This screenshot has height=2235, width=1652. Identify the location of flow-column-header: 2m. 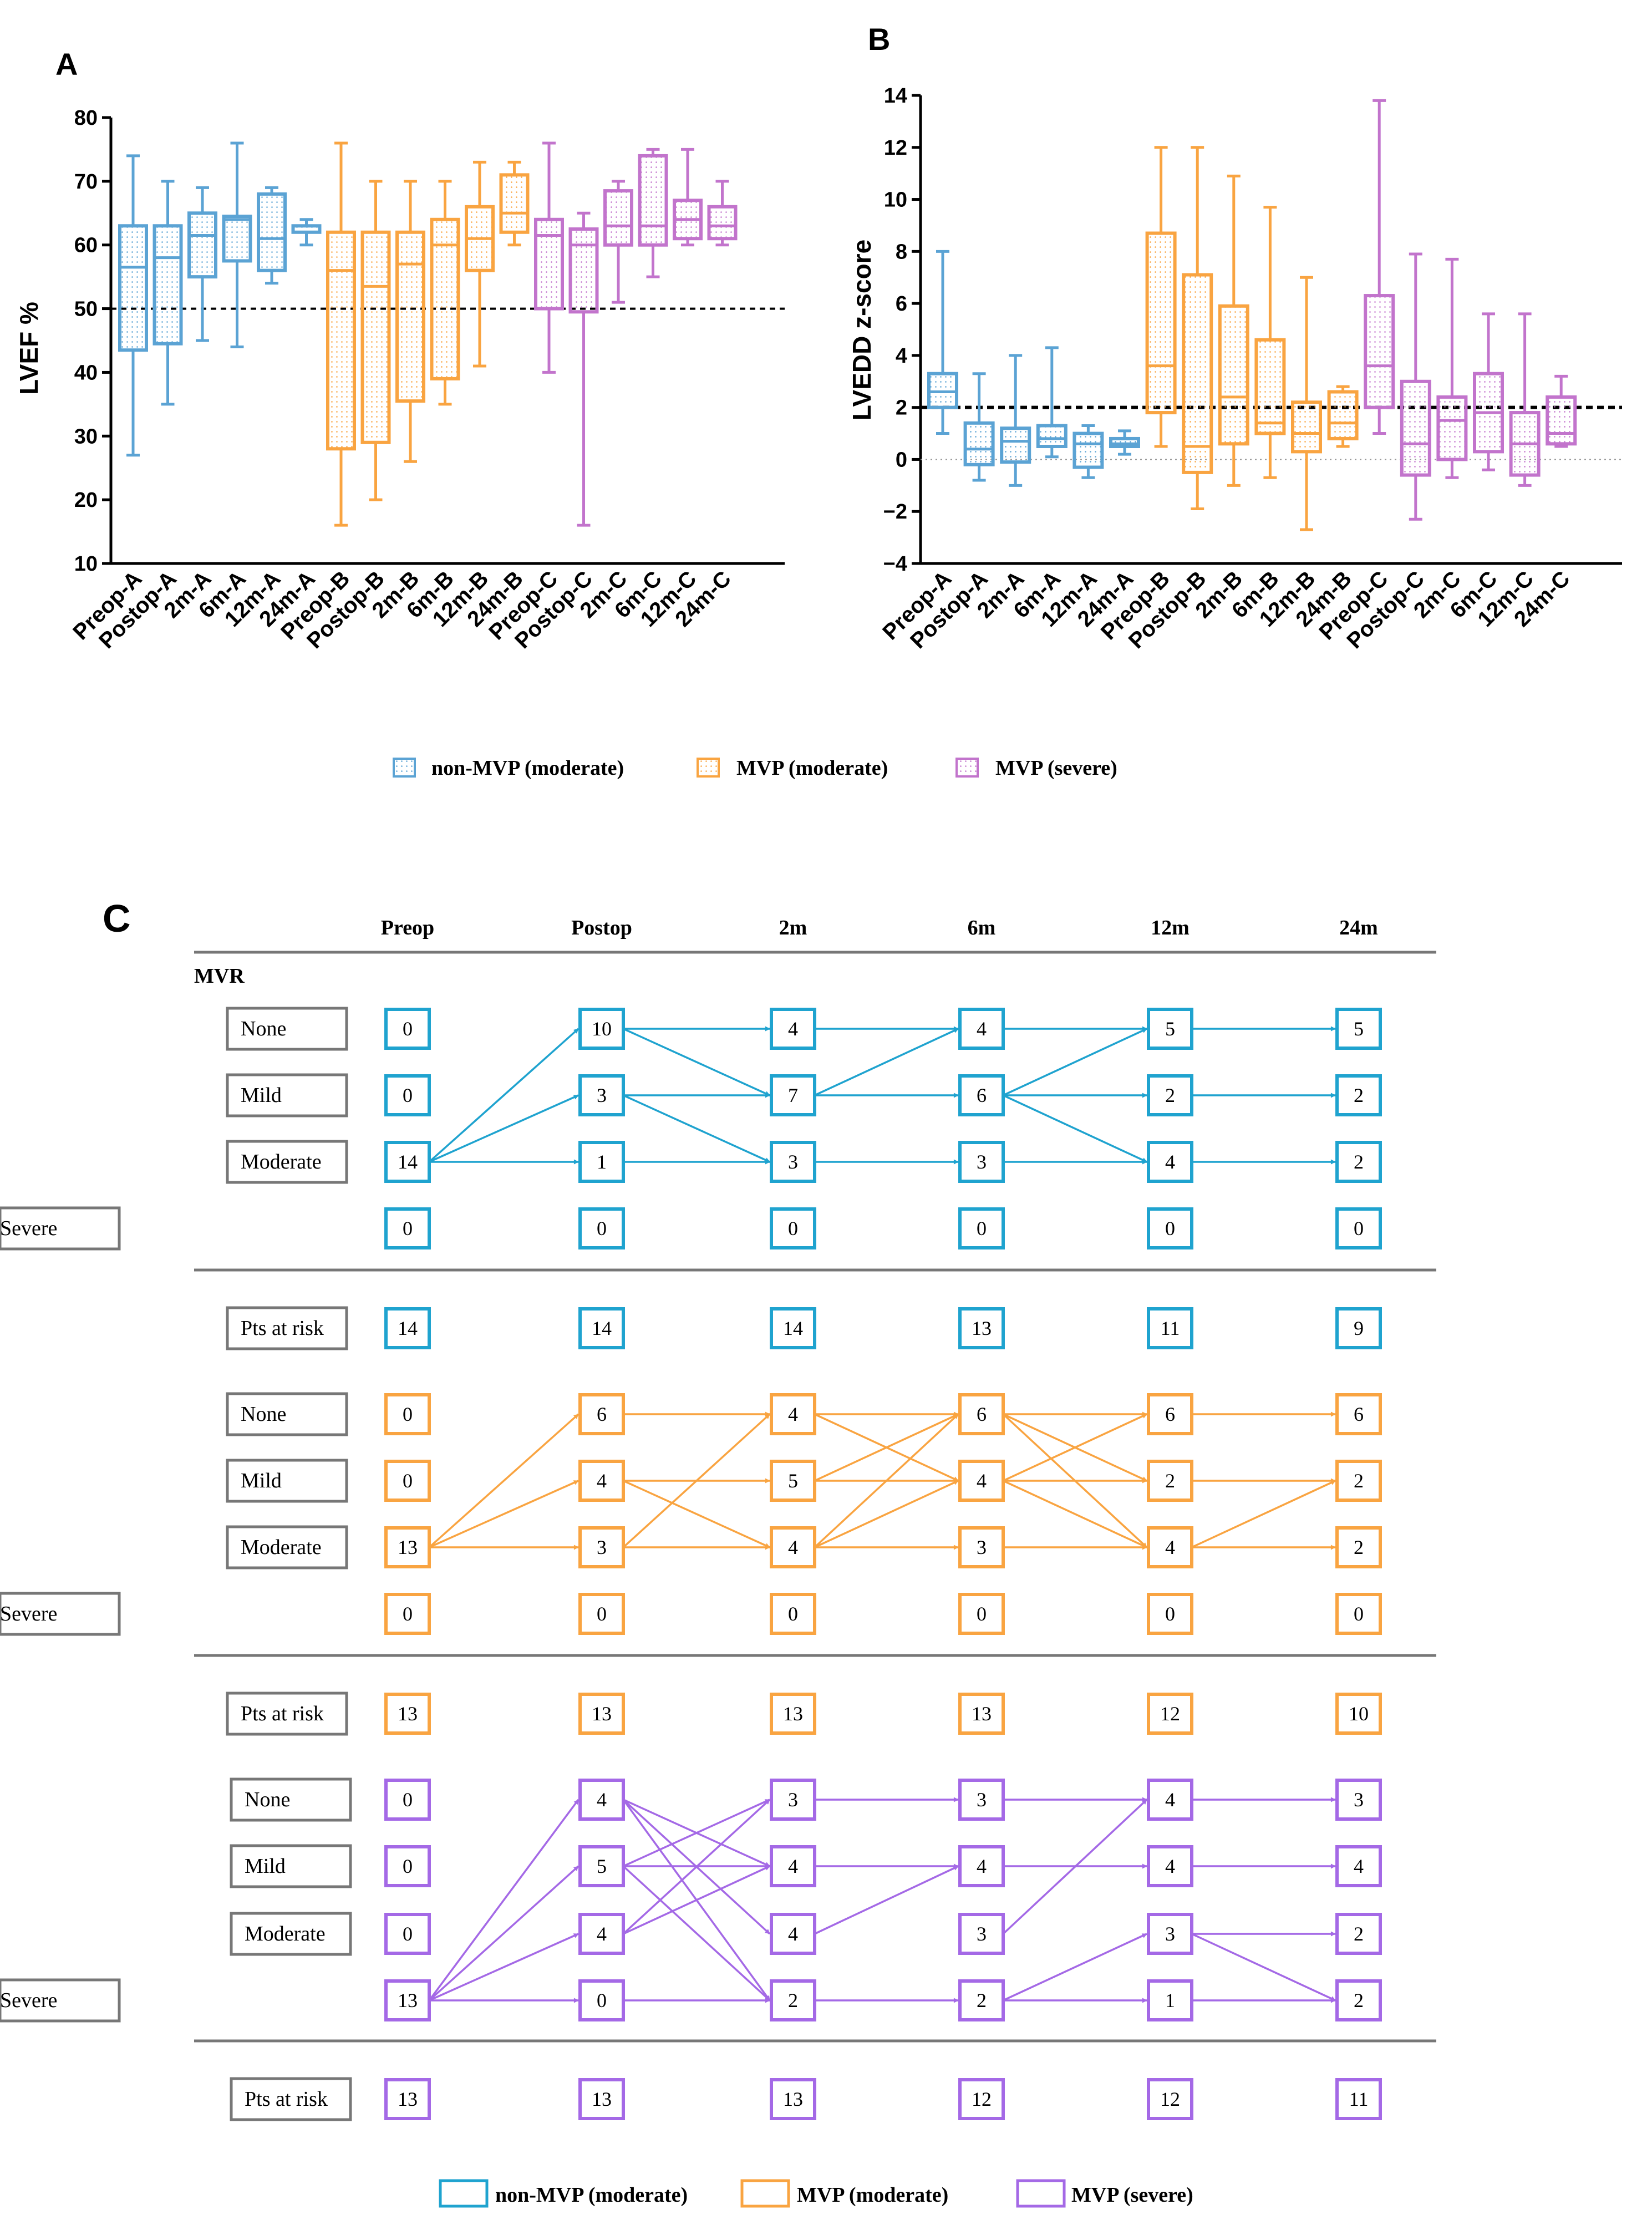
(793, 927).